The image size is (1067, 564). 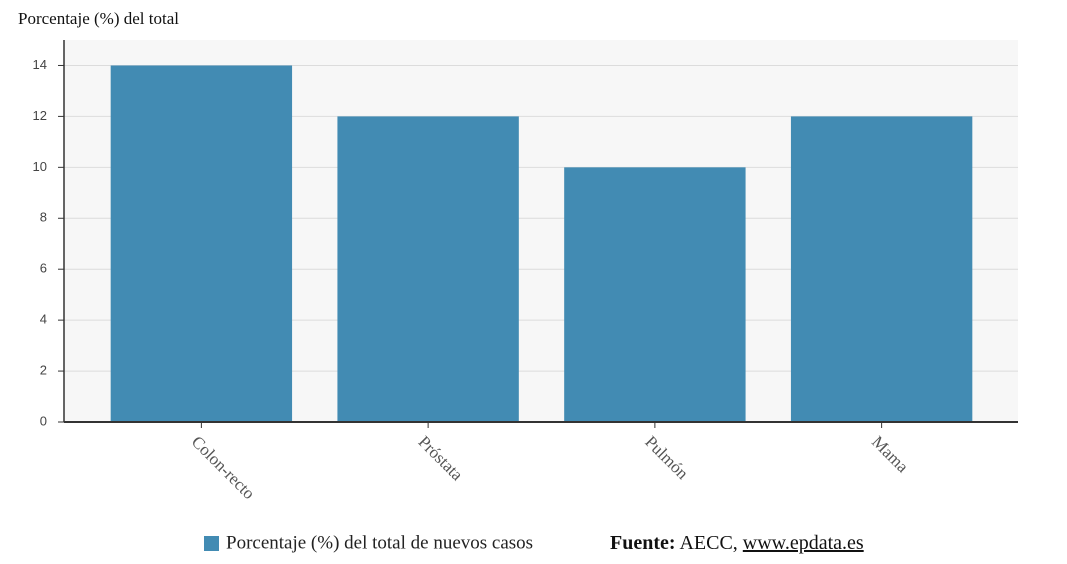 I want to click on source-text: AECC,, so click(x=708, y=543).